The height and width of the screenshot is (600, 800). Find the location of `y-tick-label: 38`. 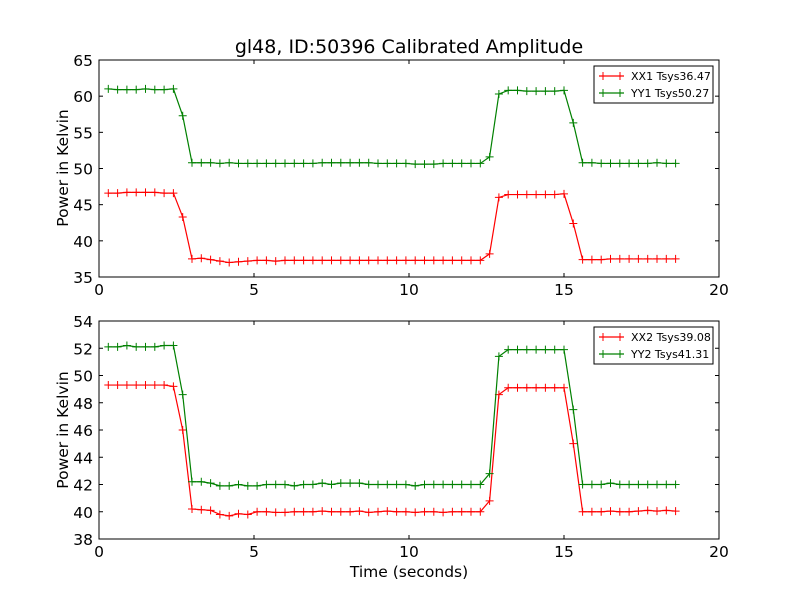

y-tick-label: 38 is located at coordinates (83, 540).